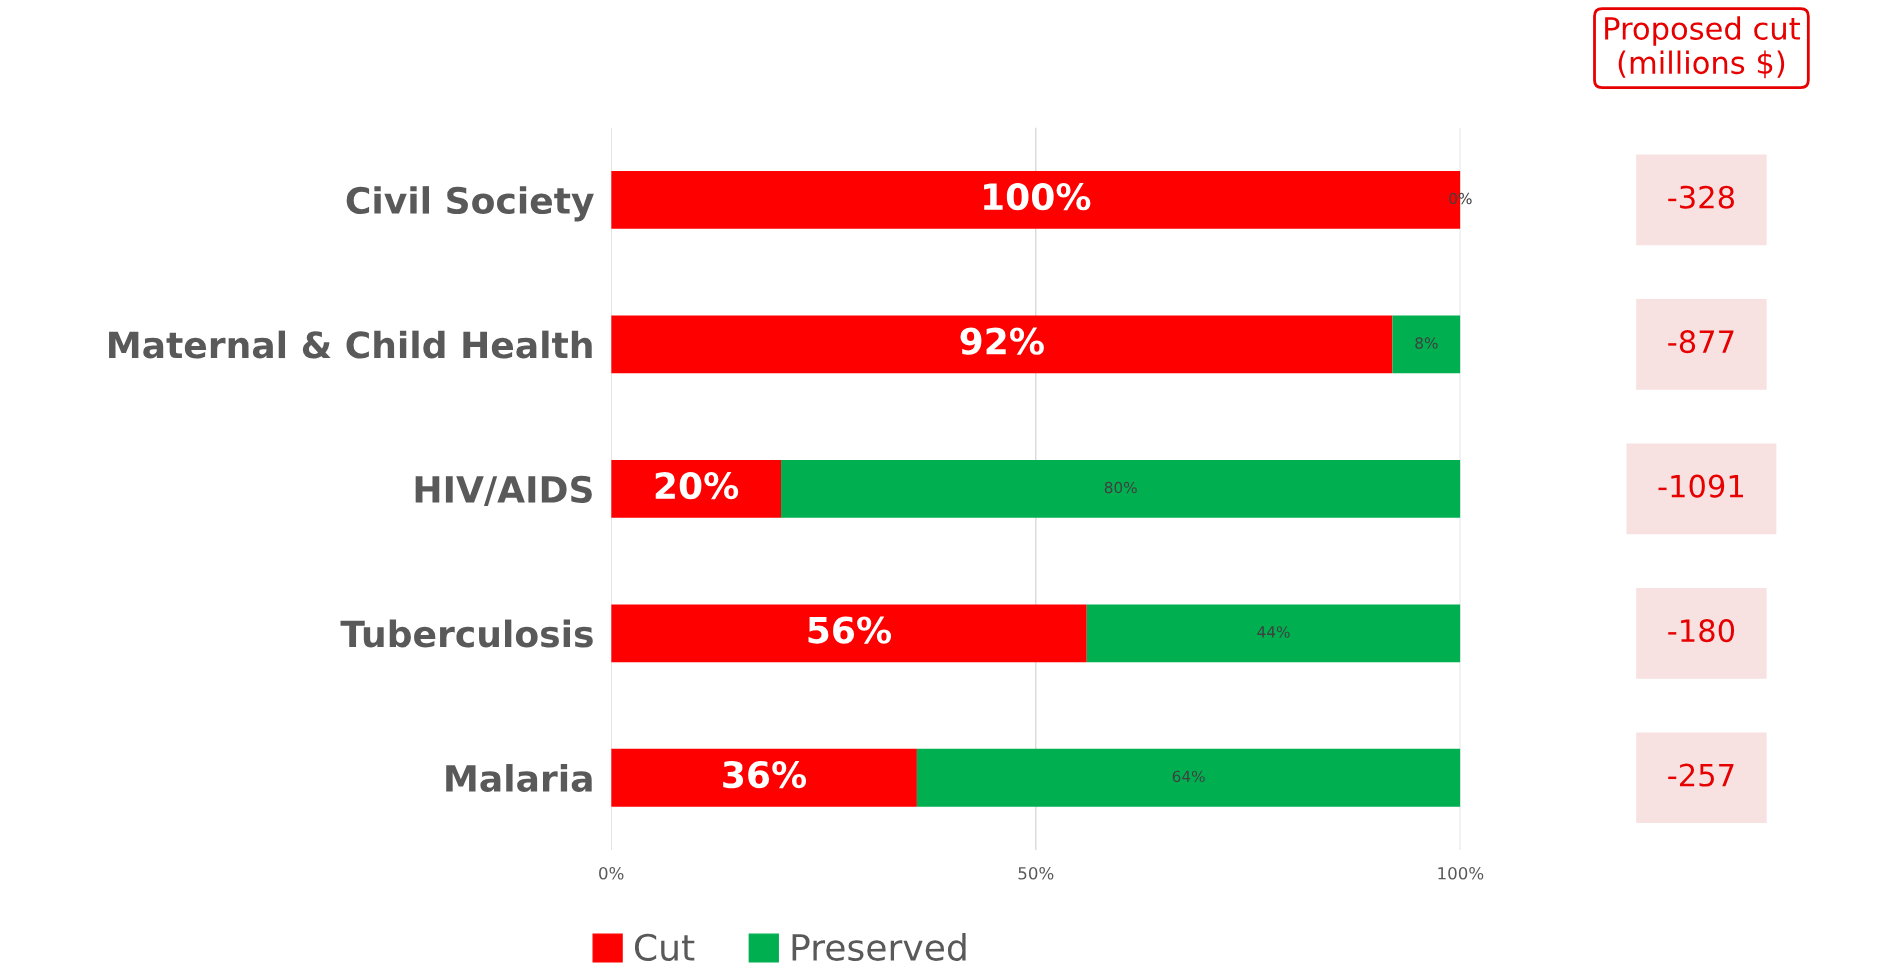  I want to click on data-label: 64%, so click(1188, 776).